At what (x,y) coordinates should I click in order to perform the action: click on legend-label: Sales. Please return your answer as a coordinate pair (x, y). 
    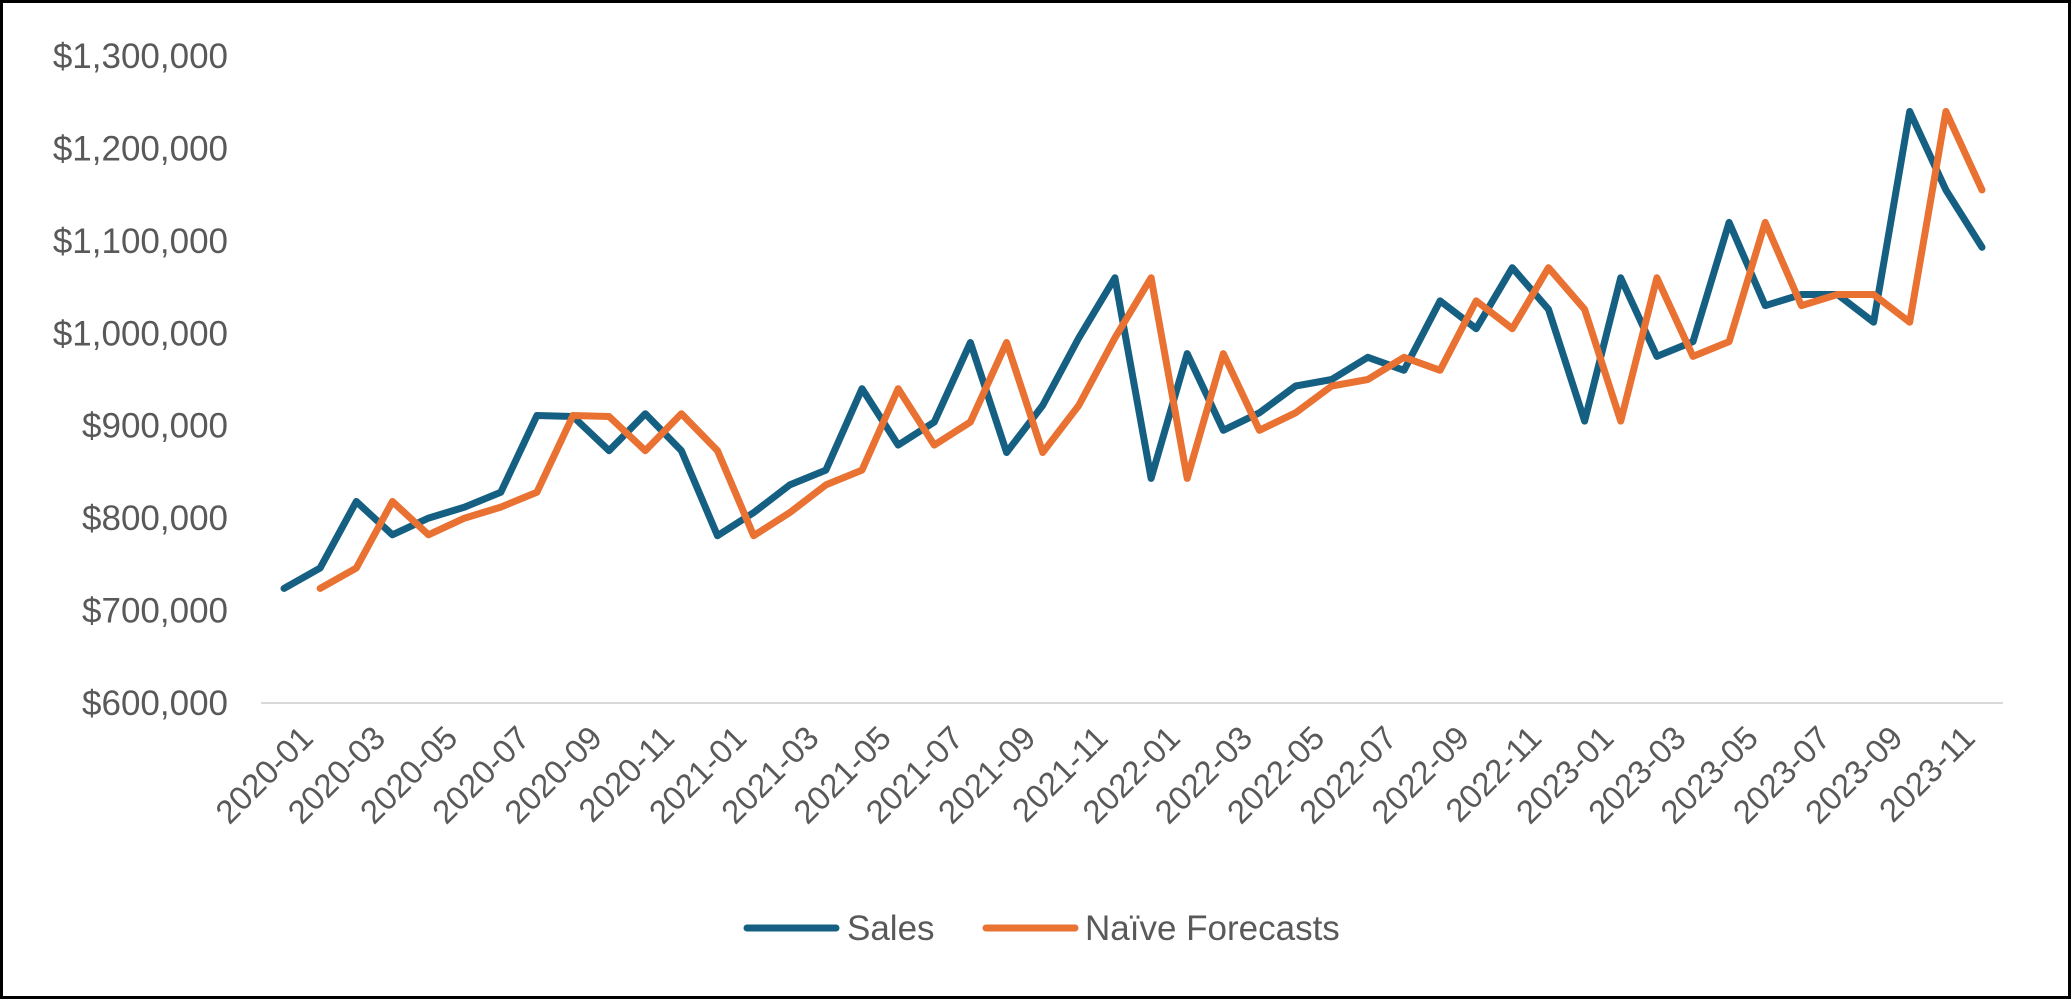
    Looking at the image, I should click on (891, 928).